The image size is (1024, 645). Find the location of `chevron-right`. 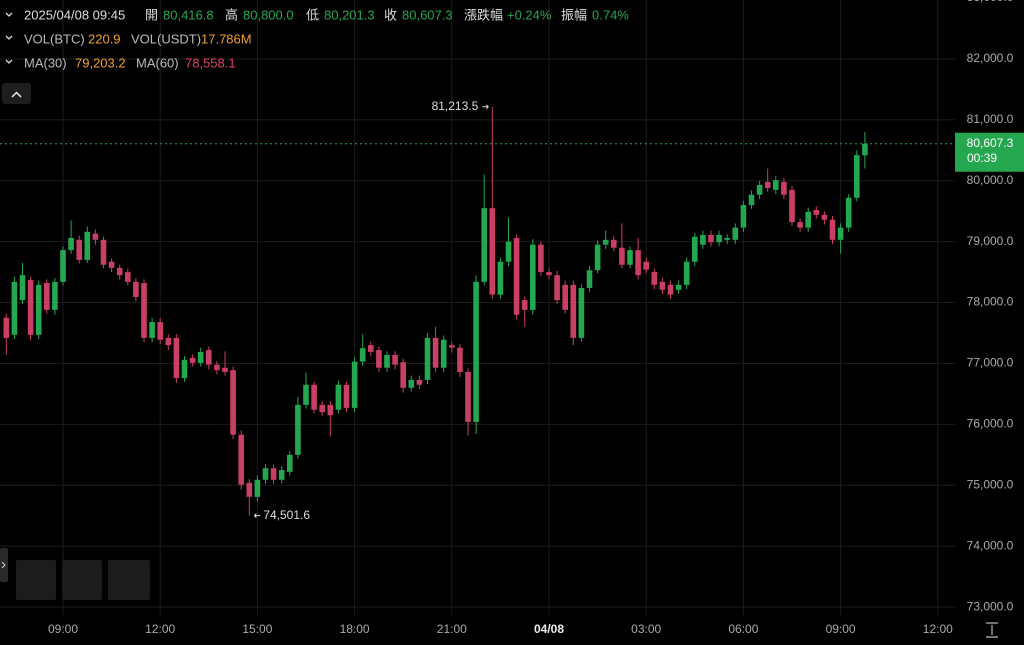

chevron-right is located at coordinates (3, 565).